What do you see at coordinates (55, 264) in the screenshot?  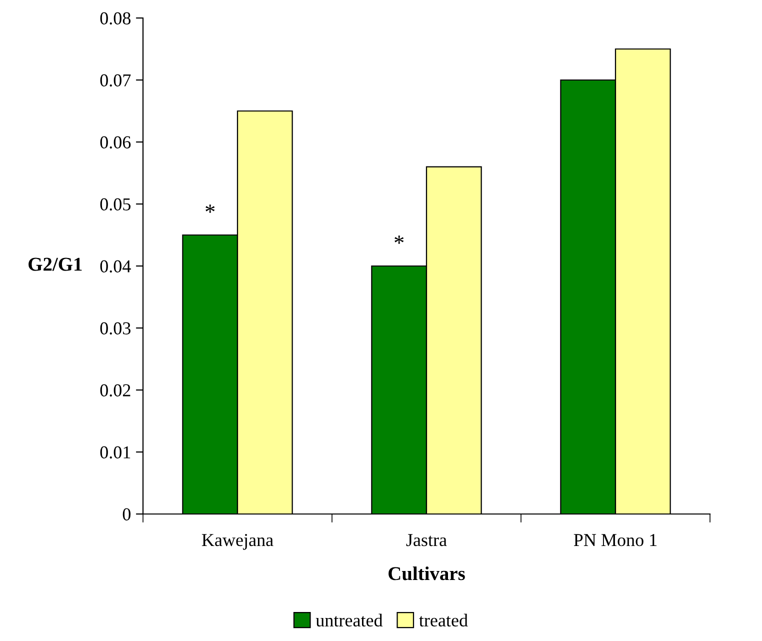 I see `y-axis-title: G2/G1` at bounding box center [55, 264].